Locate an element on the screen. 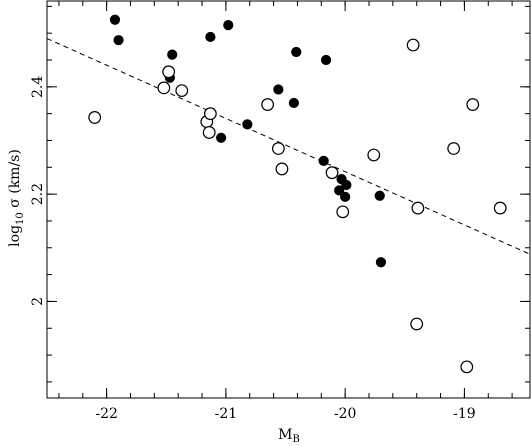 The image size is (531, 446). x-axis-label-main: M is located at coordinates (285, 435).